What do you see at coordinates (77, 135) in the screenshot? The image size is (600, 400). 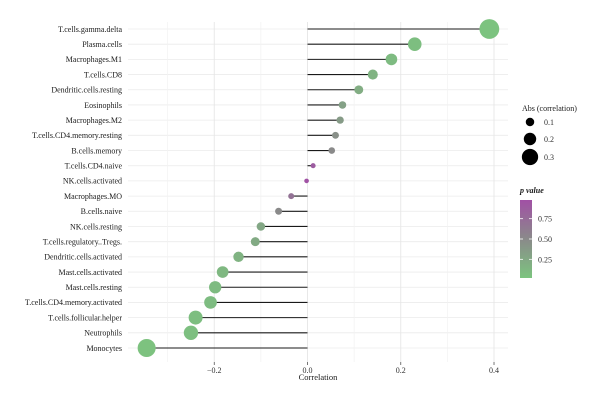 I see `category-label: T.cells.CD4.memory.resting` at bounding box center [77, 135].